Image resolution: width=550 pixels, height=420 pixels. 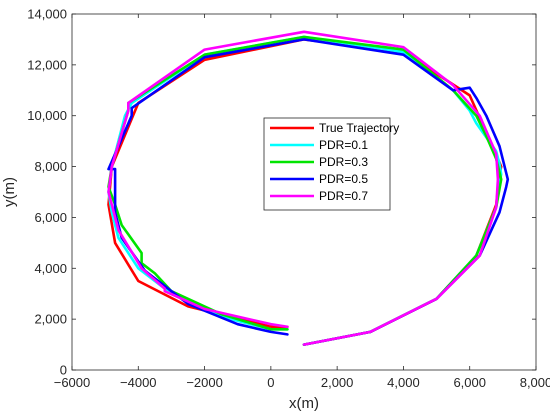 I want to click on legend-label: PDR=0.7, so click(x=343, y=196).